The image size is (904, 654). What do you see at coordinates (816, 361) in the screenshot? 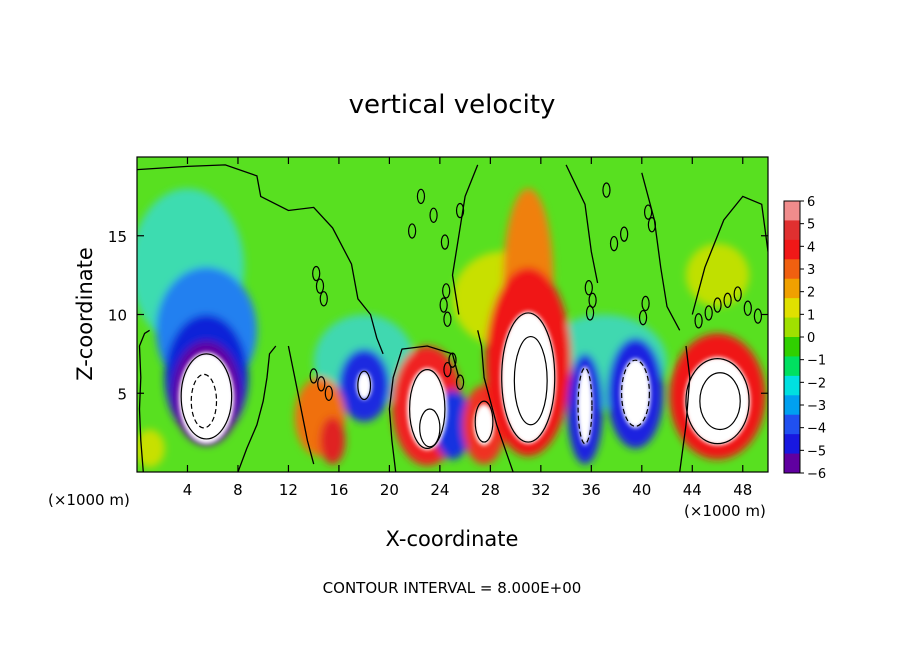
I see `colorbar-label: −1` at bounding box center [816, 361].